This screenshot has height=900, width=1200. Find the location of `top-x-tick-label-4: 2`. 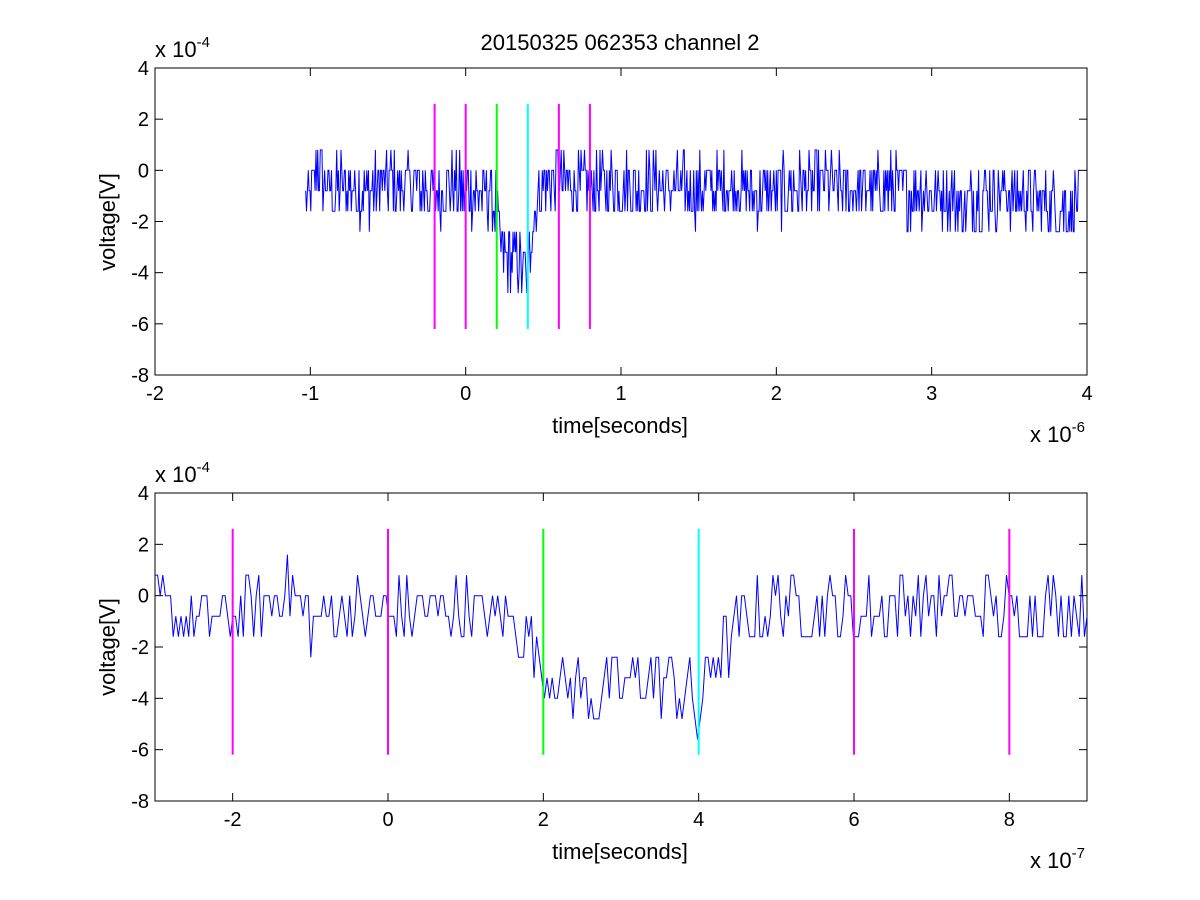

top-x-tick-label-4: 2 is located at coordinates (776, 394).